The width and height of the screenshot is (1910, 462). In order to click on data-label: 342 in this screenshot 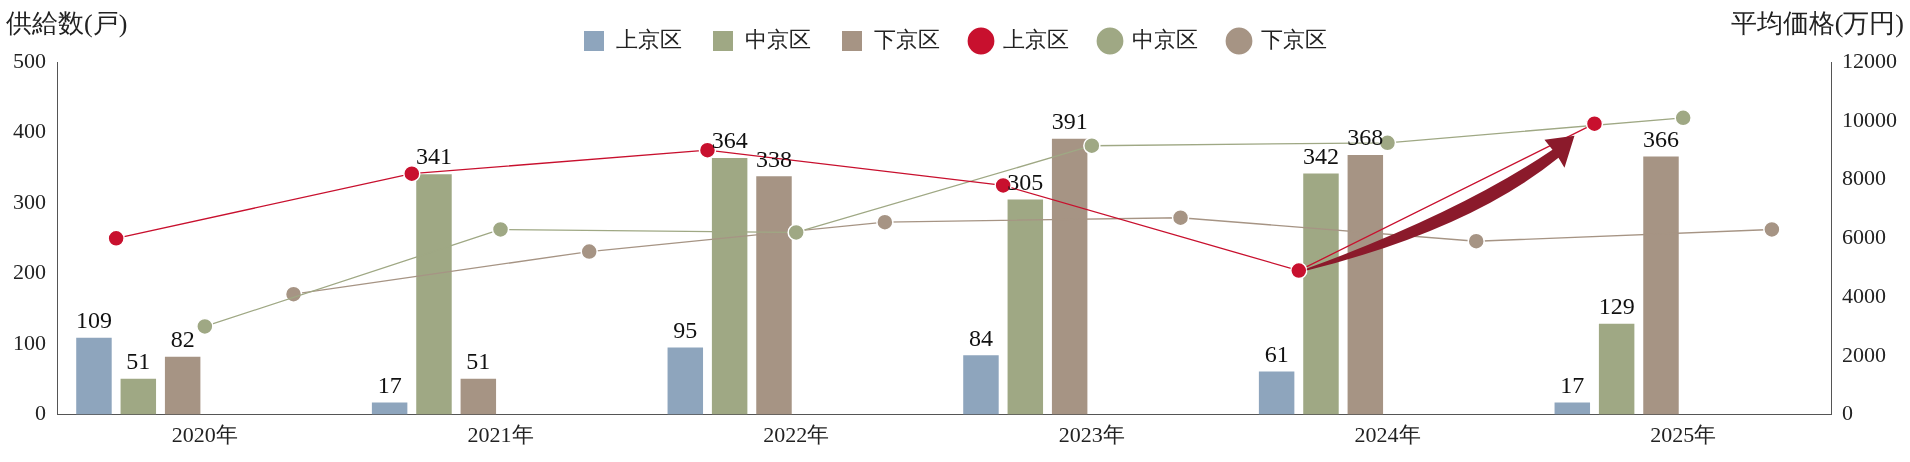, I will do `click(1320, 155)`.